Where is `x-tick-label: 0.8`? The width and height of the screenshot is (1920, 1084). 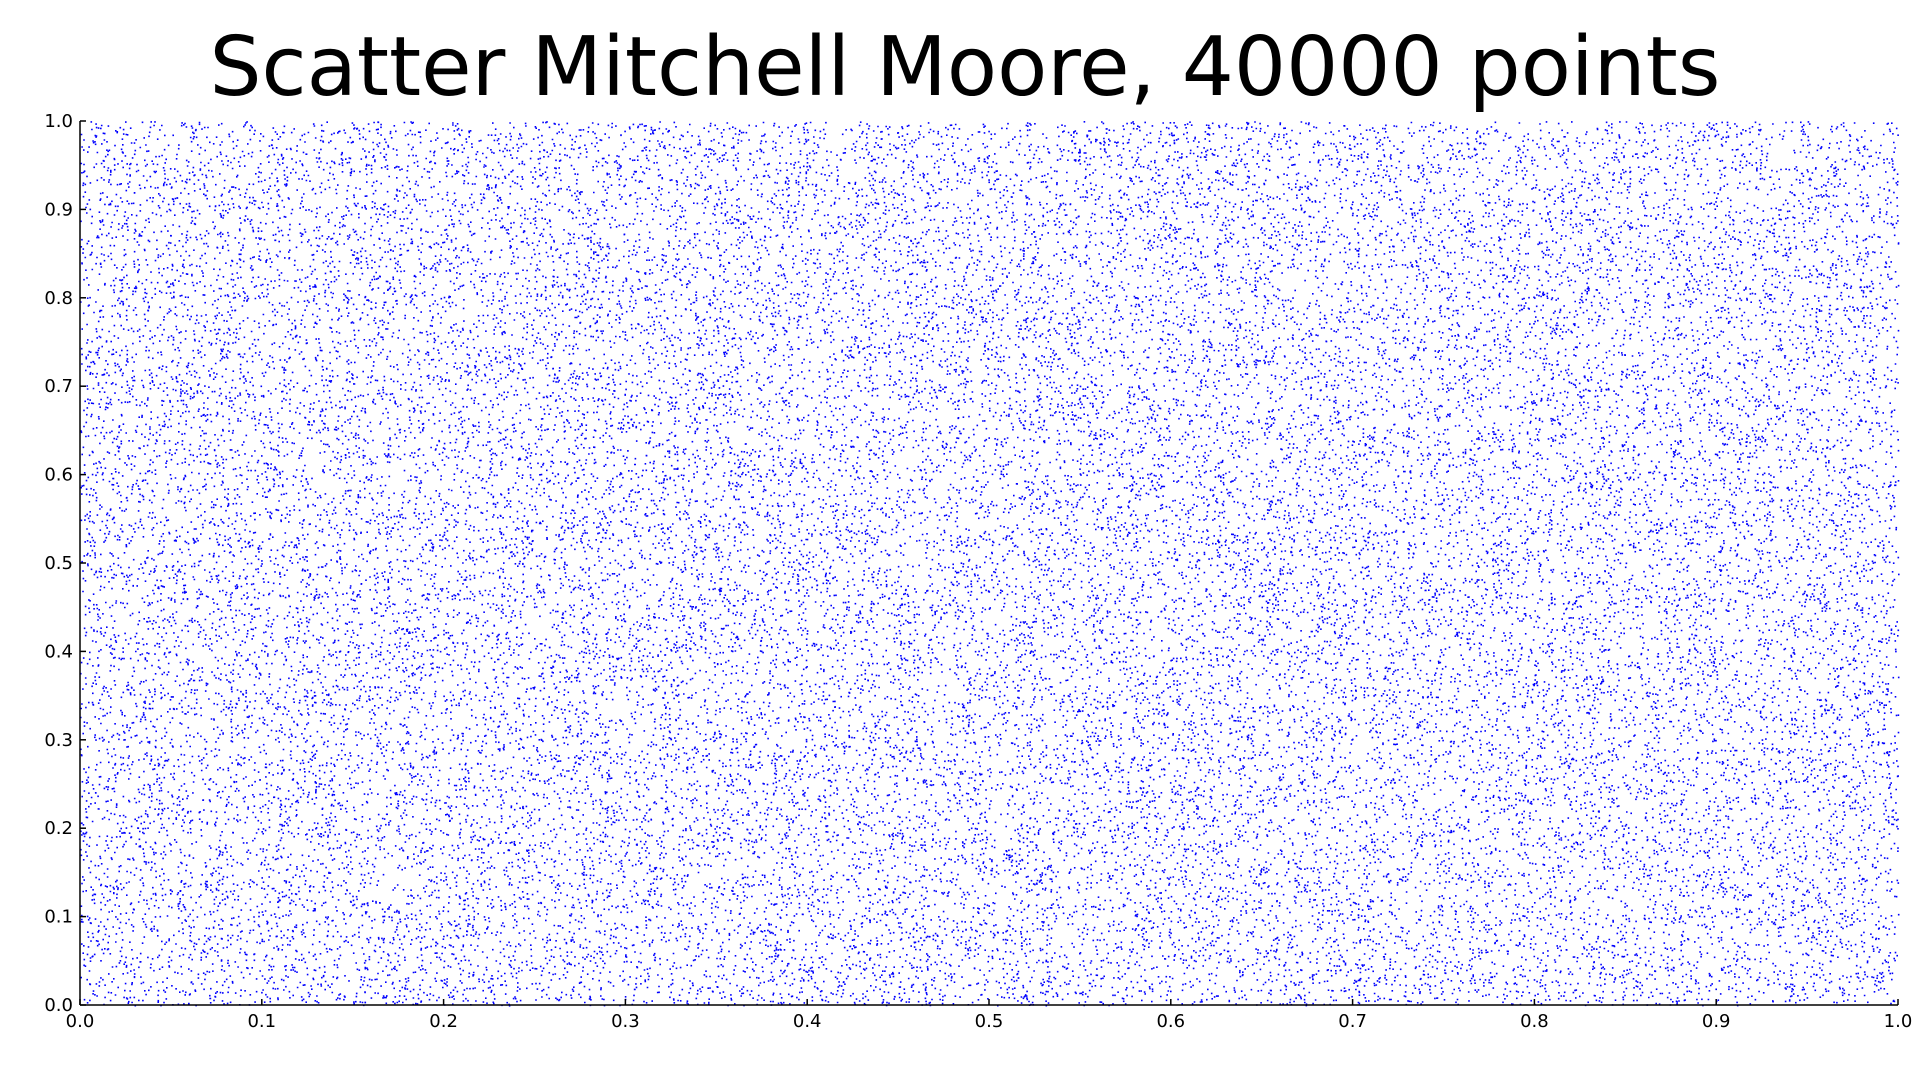
x-tick-label: 0.8 is located at coordinates (1534, 1021).